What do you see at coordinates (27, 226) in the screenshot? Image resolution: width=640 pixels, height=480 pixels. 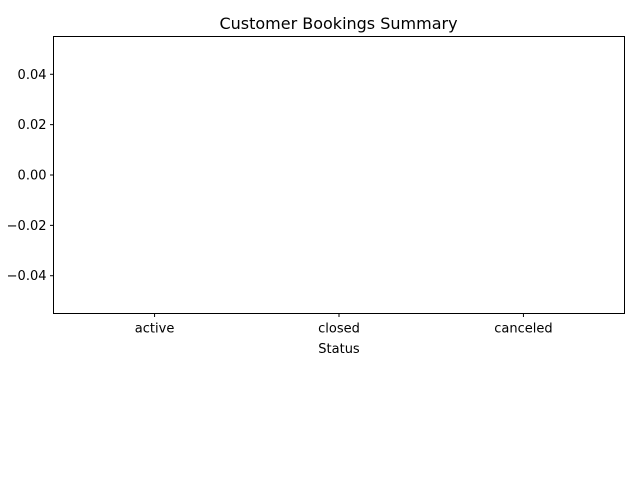 I see `y-tick-label: −0.02` at bounding box center [27, 226].